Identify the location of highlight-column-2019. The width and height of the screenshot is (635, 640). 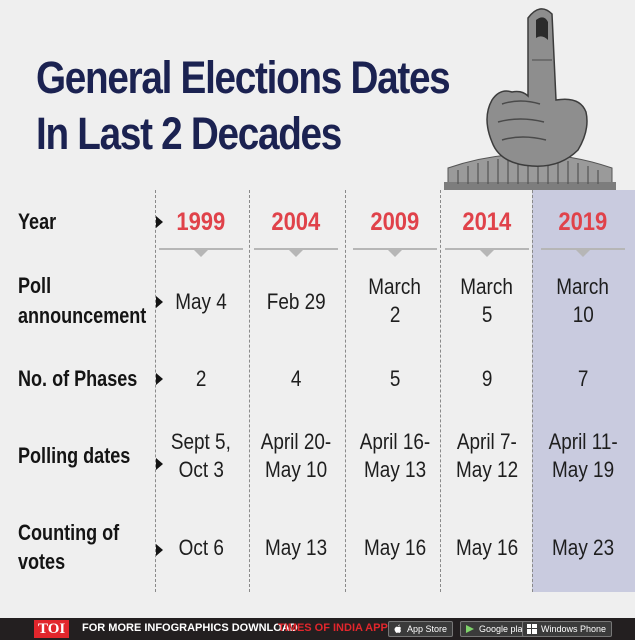
(583, 391).